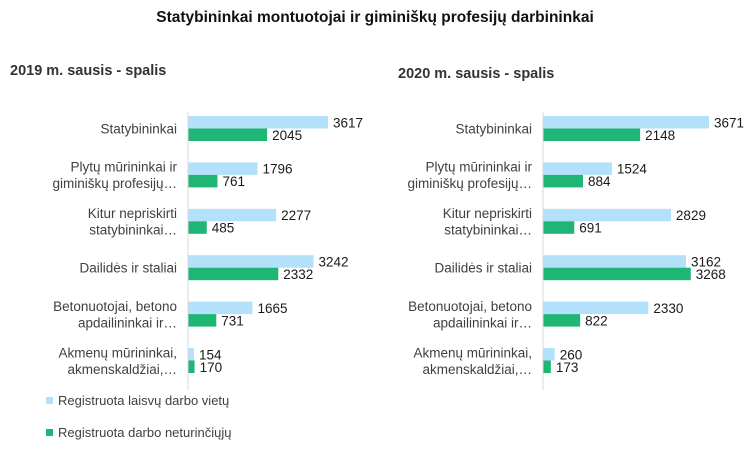  What do you see at coordinates (711, 274) in the screenshot?
I see `data-label: 3268` at bounding box center [711, 274].